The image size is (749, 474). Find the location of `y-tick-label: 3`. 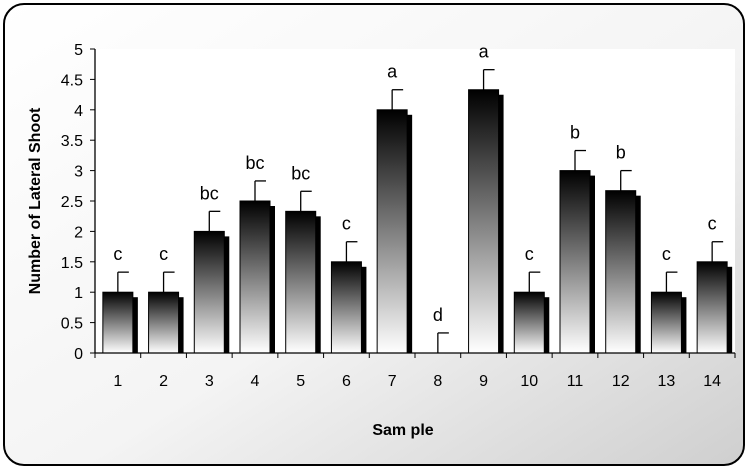

y-tick-label: 3 is located at coordinates (78, 172).